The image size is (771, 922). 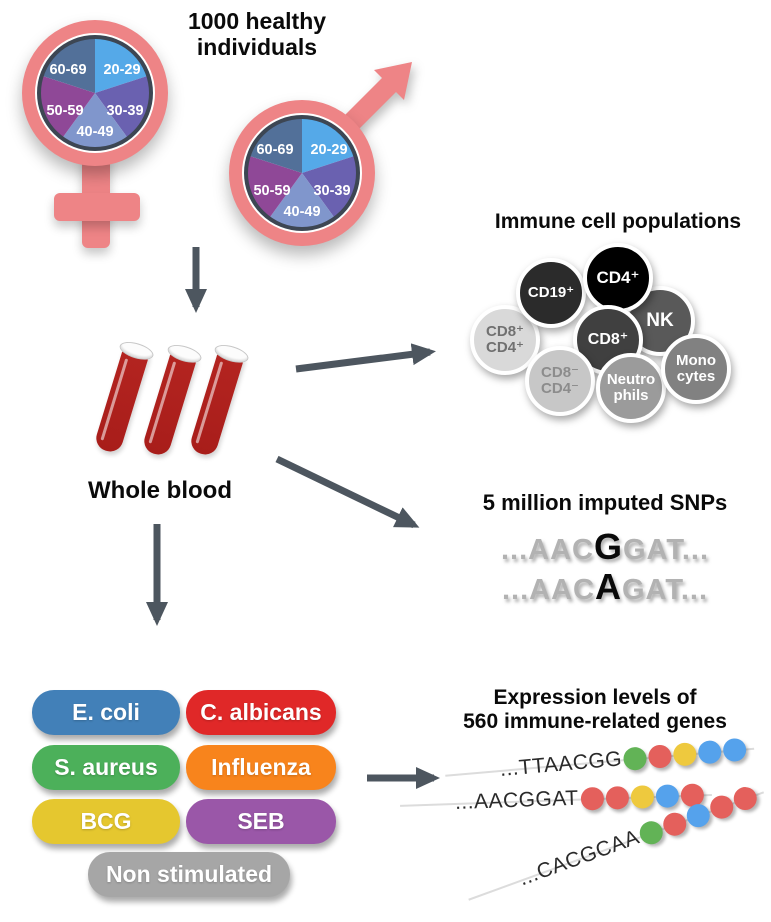 What do you see at coordinates (696, 369) in the screenshot?
I see `cell-circle-monocytes: Mono cytes` at bounding box center [696, 369].